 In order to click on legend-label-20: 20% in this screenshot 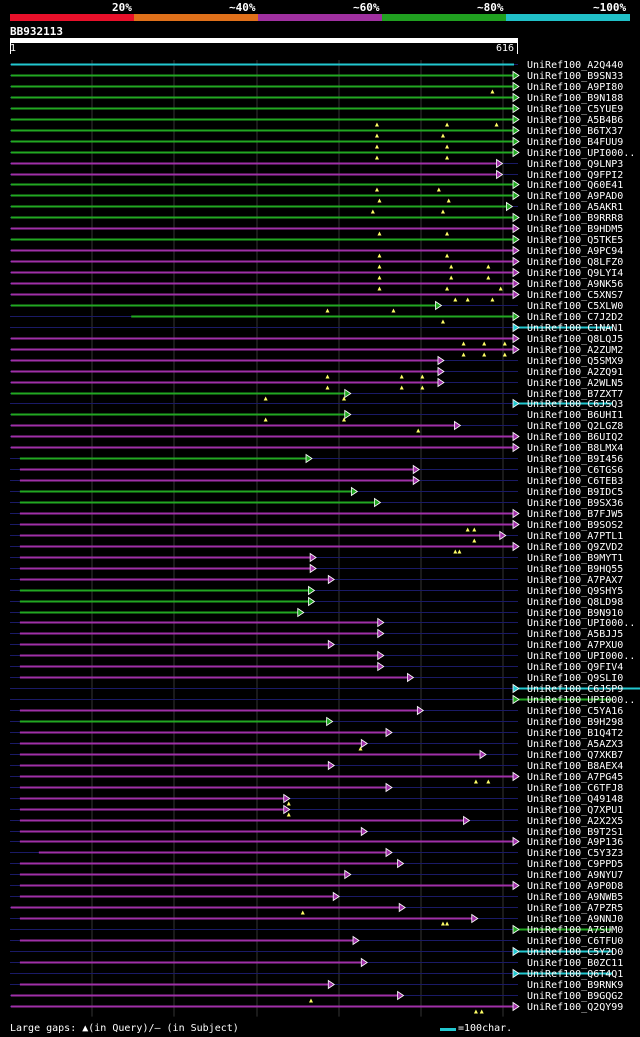, I will do `click(122, 7)`.